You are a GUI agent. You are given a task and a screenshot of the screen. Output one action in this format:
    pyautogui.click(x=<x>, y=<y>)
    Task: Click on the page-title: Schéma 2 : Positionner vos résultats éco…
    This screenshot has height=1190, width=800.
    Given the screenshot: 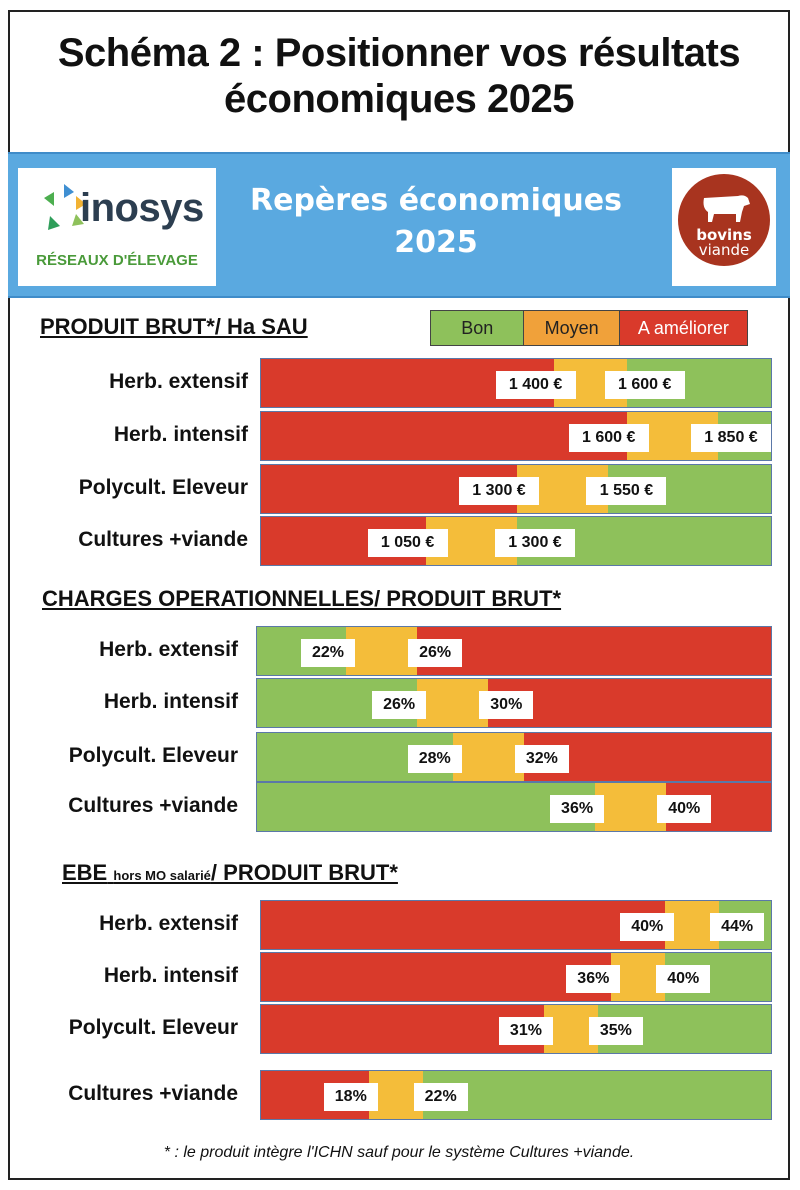 What is the action you would take?
    pyautogui.click(x=399, y=76)
    